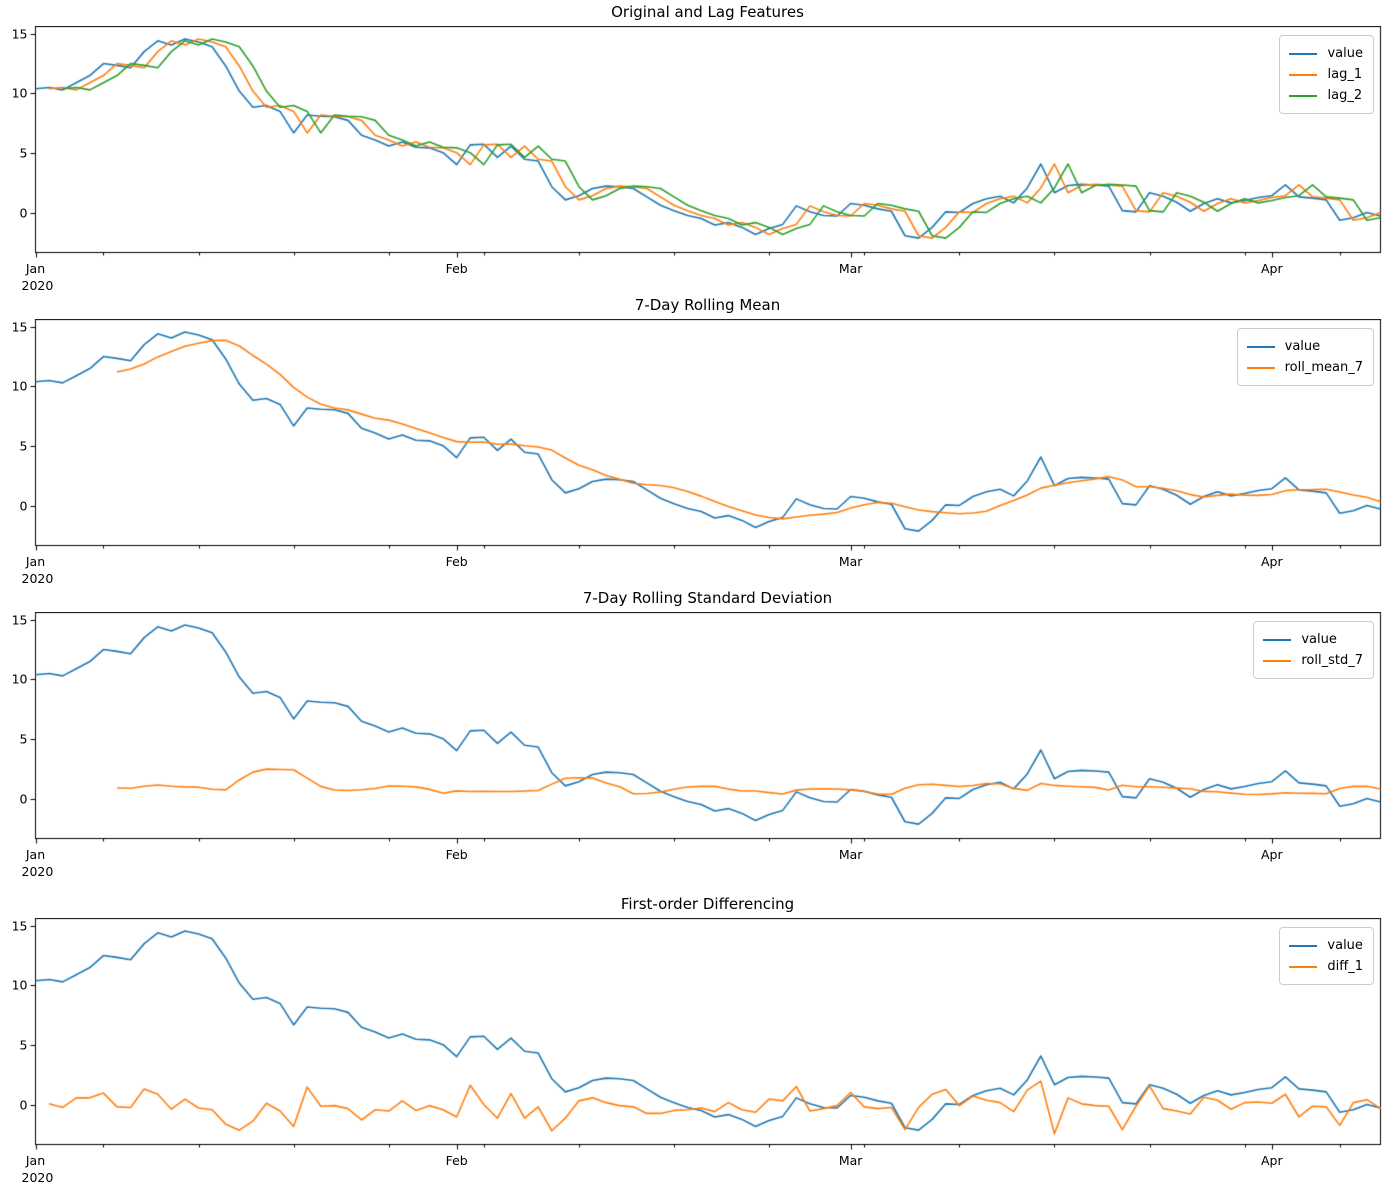 The height and width of the screenshot is (1189, 1389). I want to click on legend: value roll_std_7, so click(1313, 650).